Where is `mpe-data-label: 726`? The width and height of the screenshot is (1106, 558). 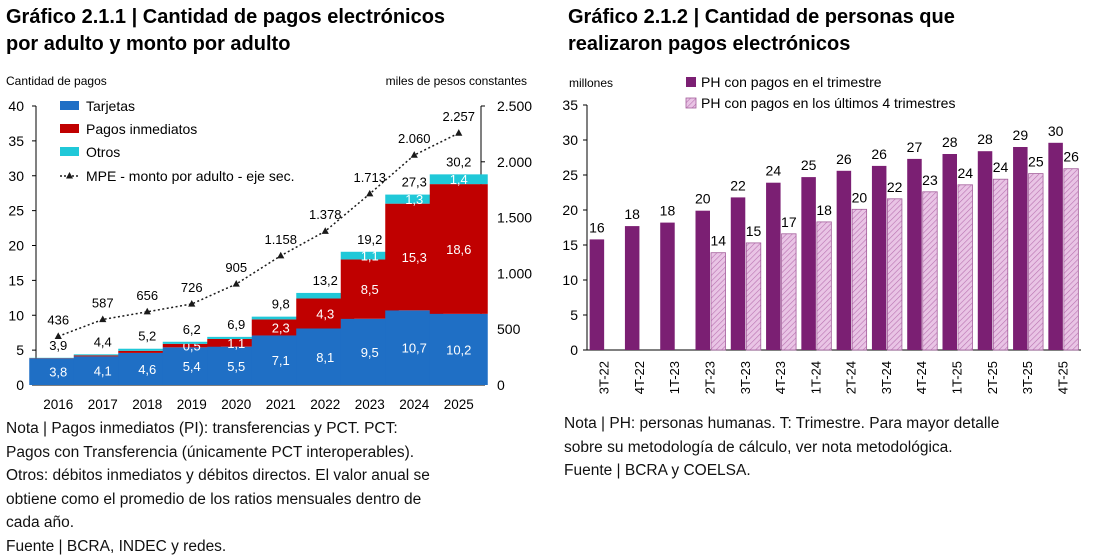 mpe-data-label: 726 is located at coordinates (192, 287).